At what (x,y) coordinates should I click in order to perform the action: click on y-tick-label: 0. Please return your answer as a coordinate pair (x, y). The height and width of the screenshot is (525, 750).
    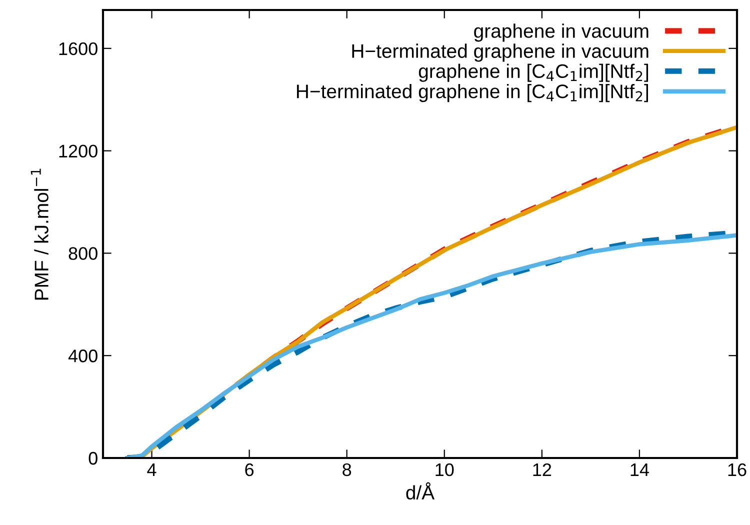
    Looking at the image, I should click on (93, 458).